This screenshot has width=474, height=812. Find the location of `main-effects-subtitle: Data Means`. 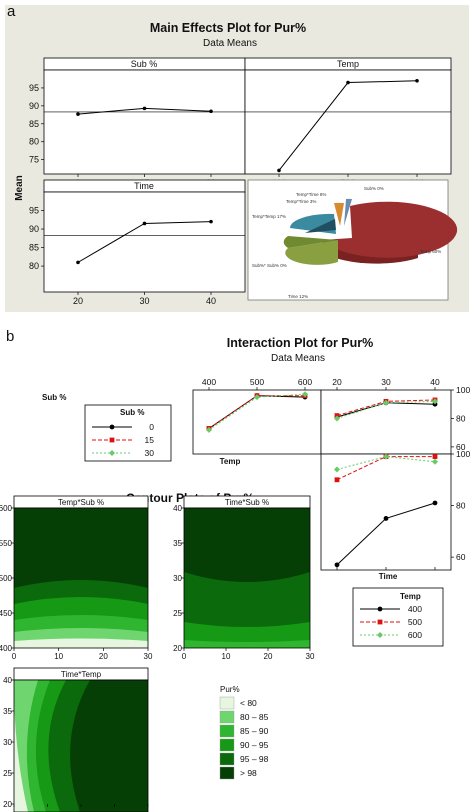

main-effects-subtitle: Data Means is located at coordinates (230, 43).